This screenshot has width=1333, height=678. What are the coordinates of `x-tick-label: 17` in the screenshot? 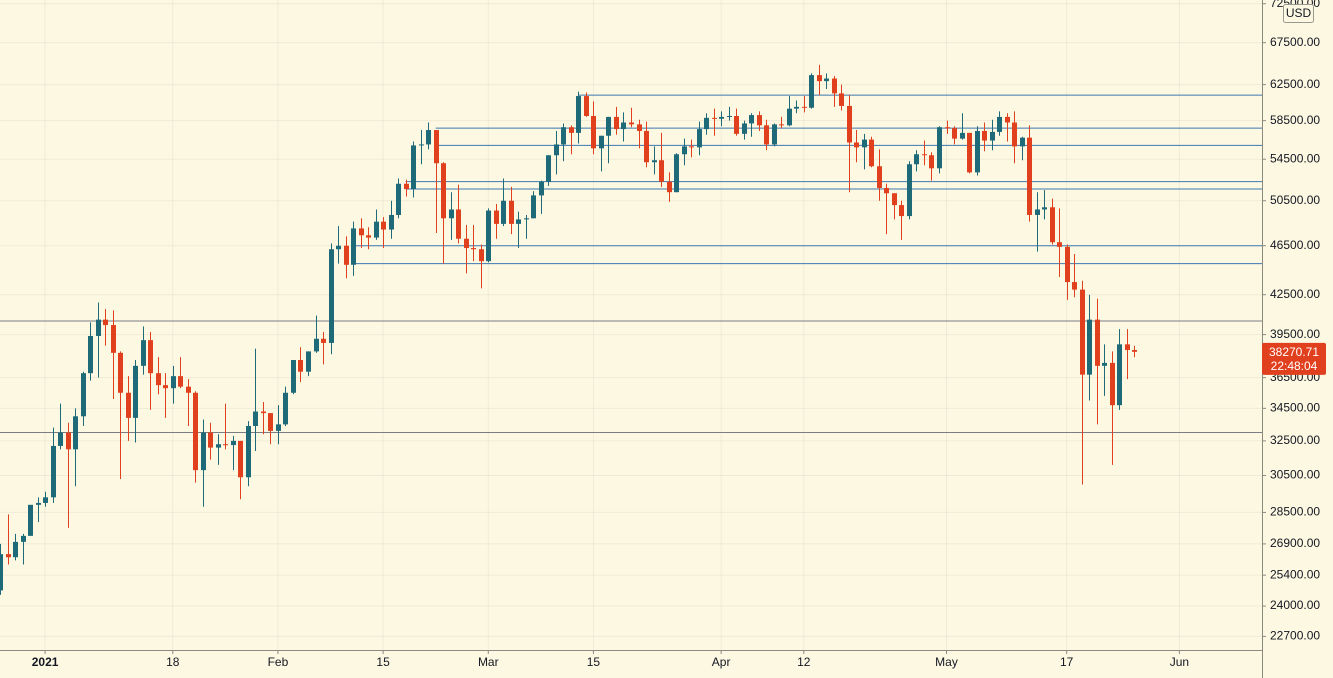 It's located at (1067, 662).